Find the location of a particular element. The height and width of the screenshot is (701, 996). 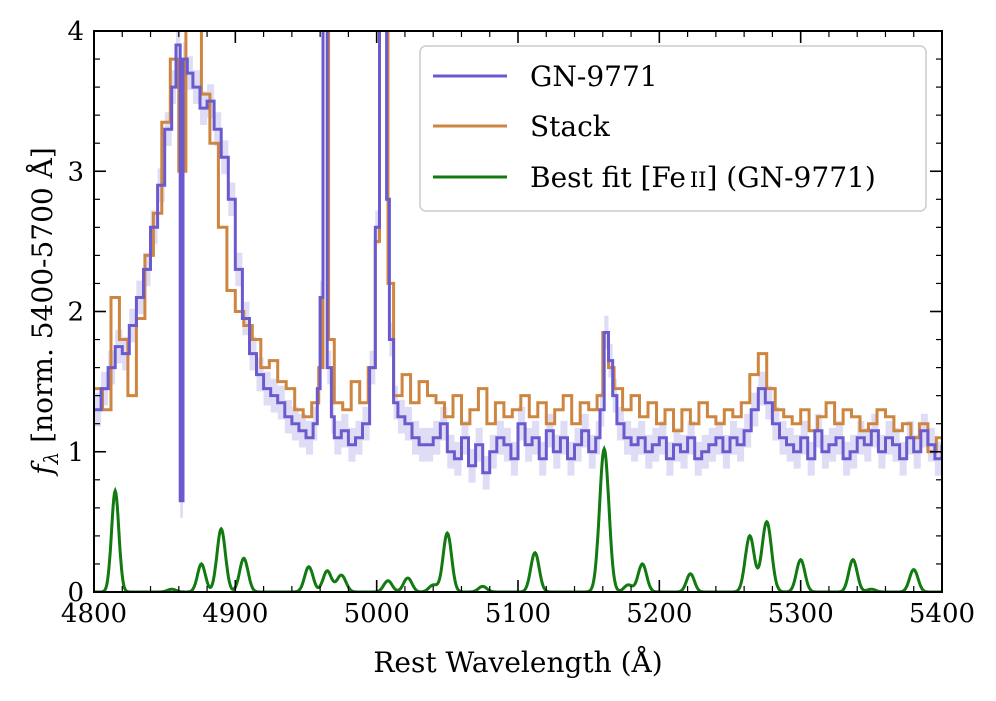

x-tick-label: 5000 is located at coordinates (377, 614).